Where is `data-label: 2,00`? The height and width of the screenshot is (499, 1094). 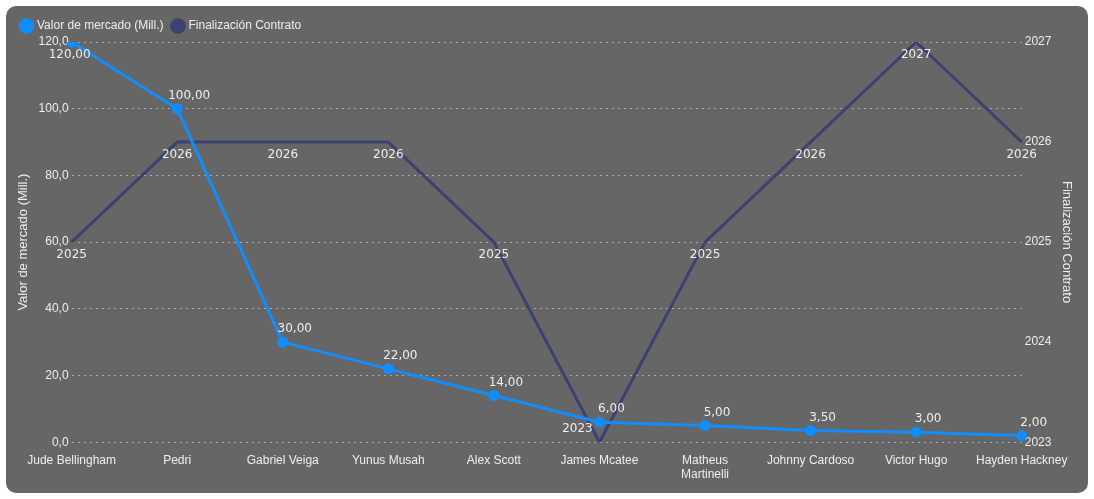
data-label: 2,00 is located at coordinates (1034, 421).